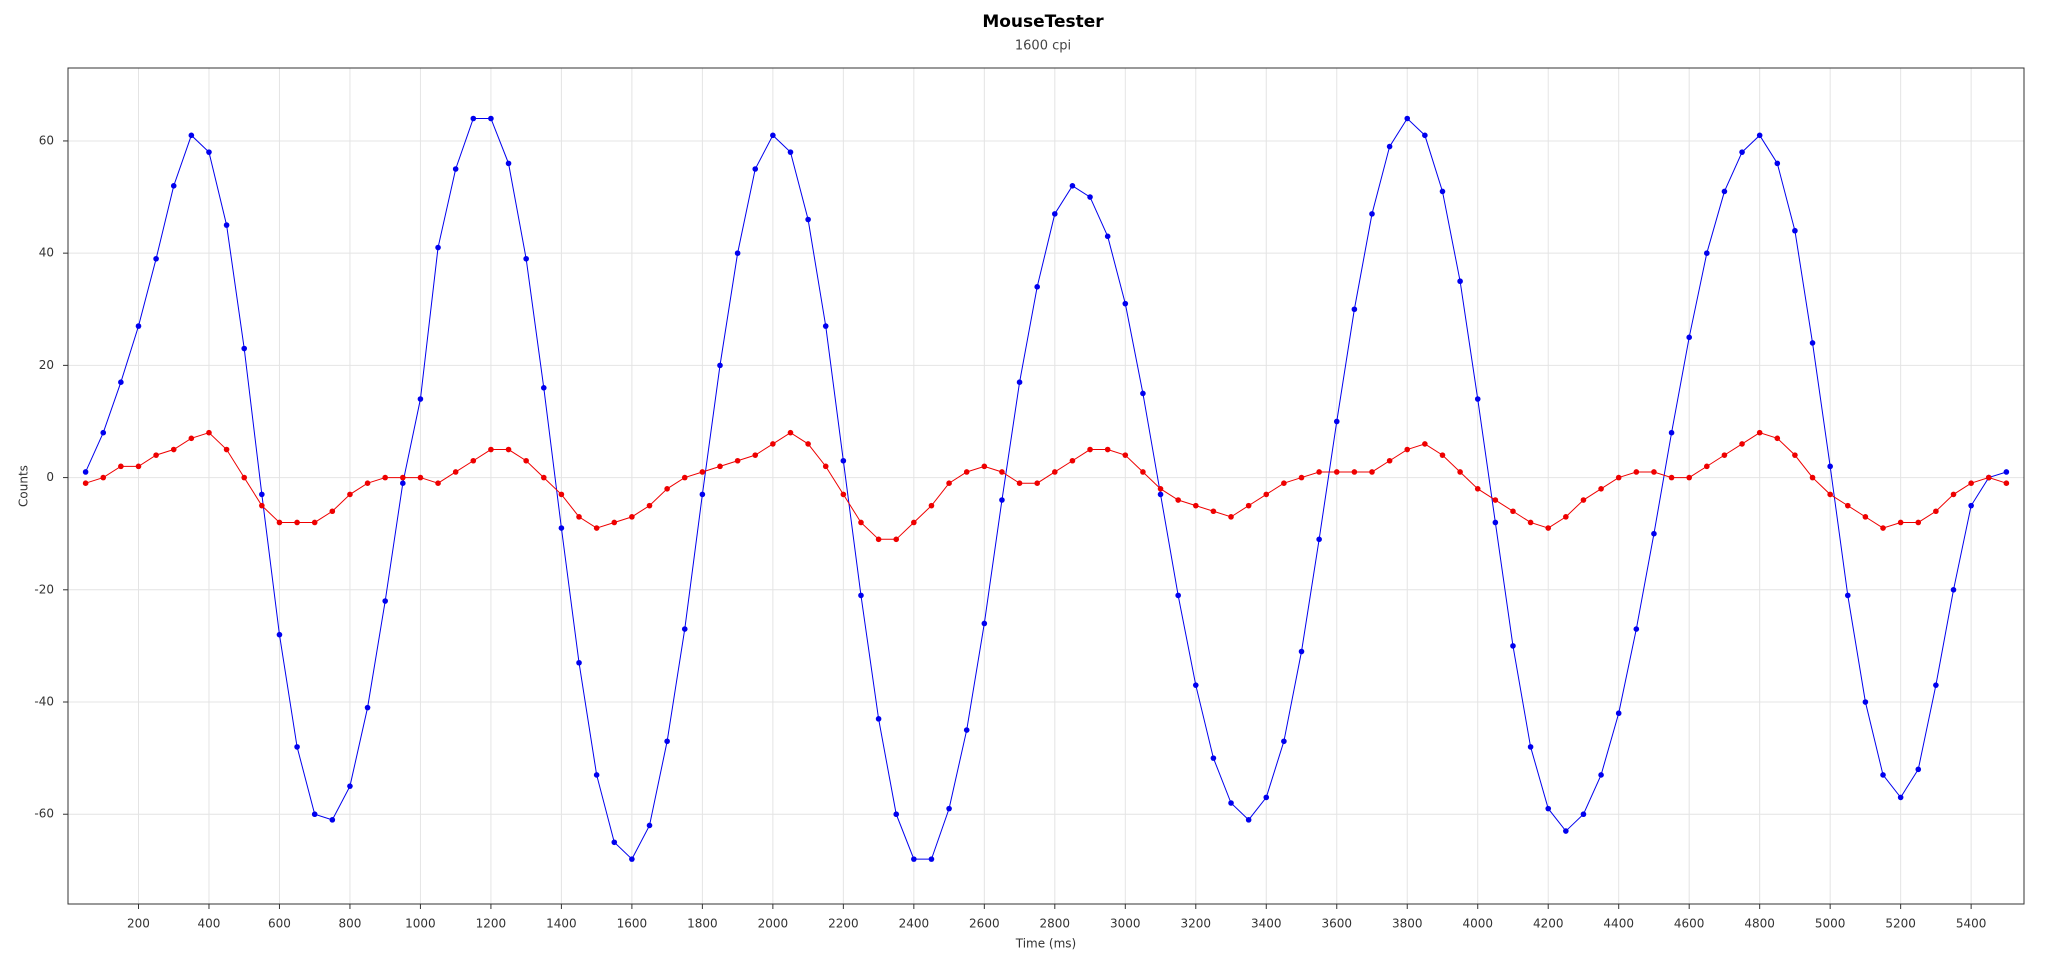  Describe the element at coordinates (843, 924) in the screenshot. I see `x-tick-label: 2200` at that location.